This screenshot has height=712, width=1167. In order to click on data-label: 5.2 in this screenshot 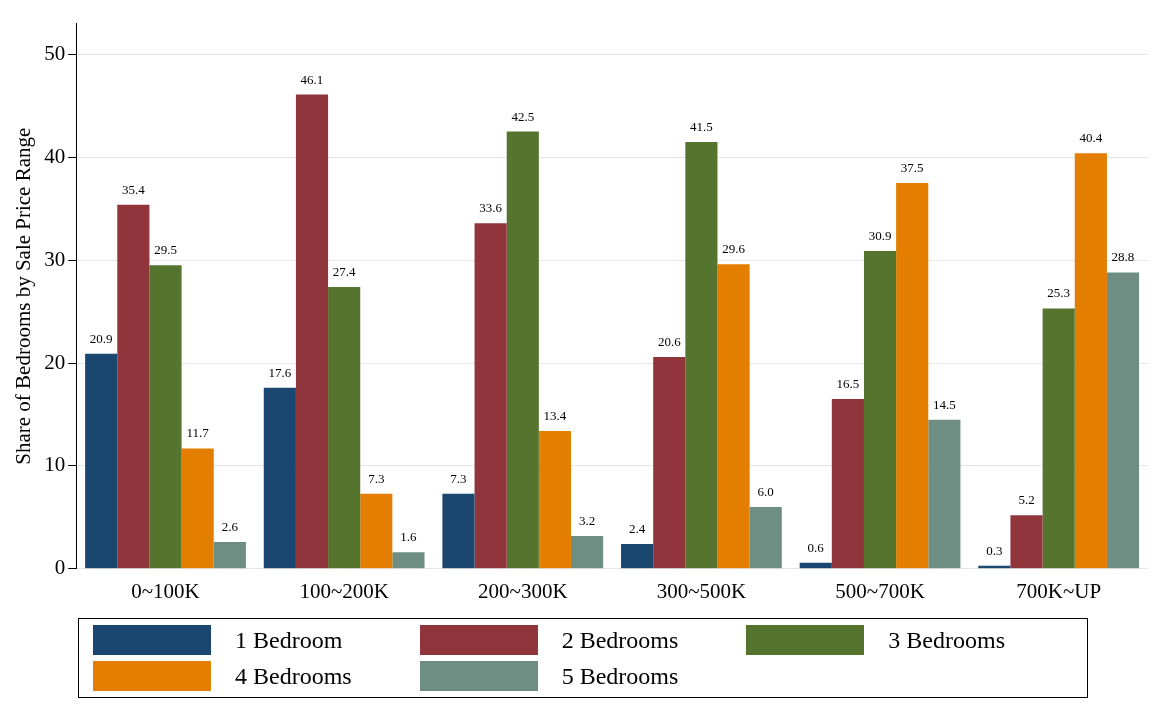, I will do `click(1026, 500)`.